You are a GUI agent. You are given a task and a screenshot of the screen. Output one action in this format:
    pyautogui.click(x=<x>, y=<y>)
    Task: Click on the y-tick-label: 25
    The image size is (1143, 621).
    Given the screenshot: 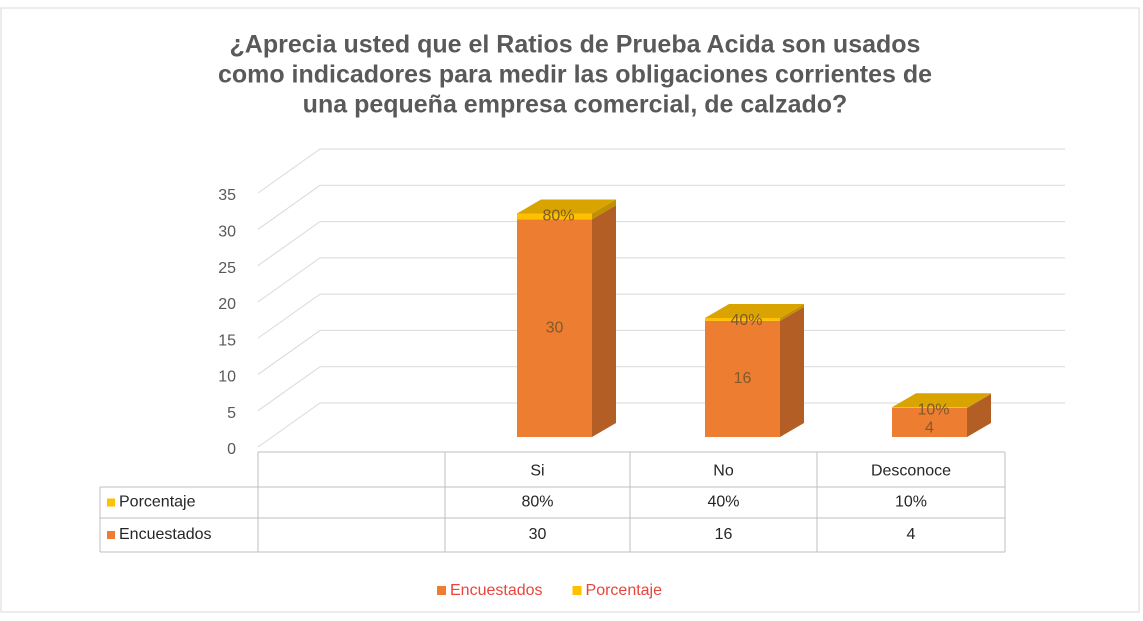 What is the action you would take?
    pyautogui.click(x=227, y=268)
    